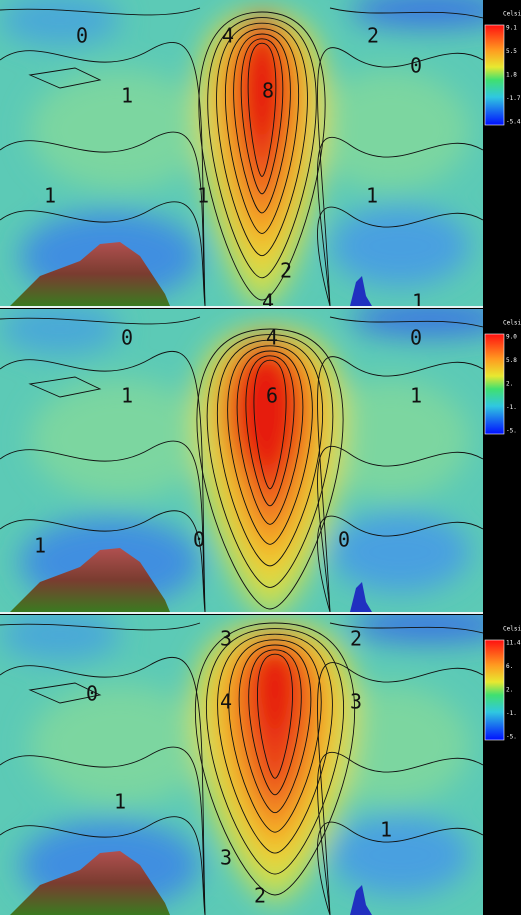 The image size is (521, 915). Describe the element at coordinates (511, 75) in the screenshot. I see `colorbar-tick-label: 1.8` at that location.